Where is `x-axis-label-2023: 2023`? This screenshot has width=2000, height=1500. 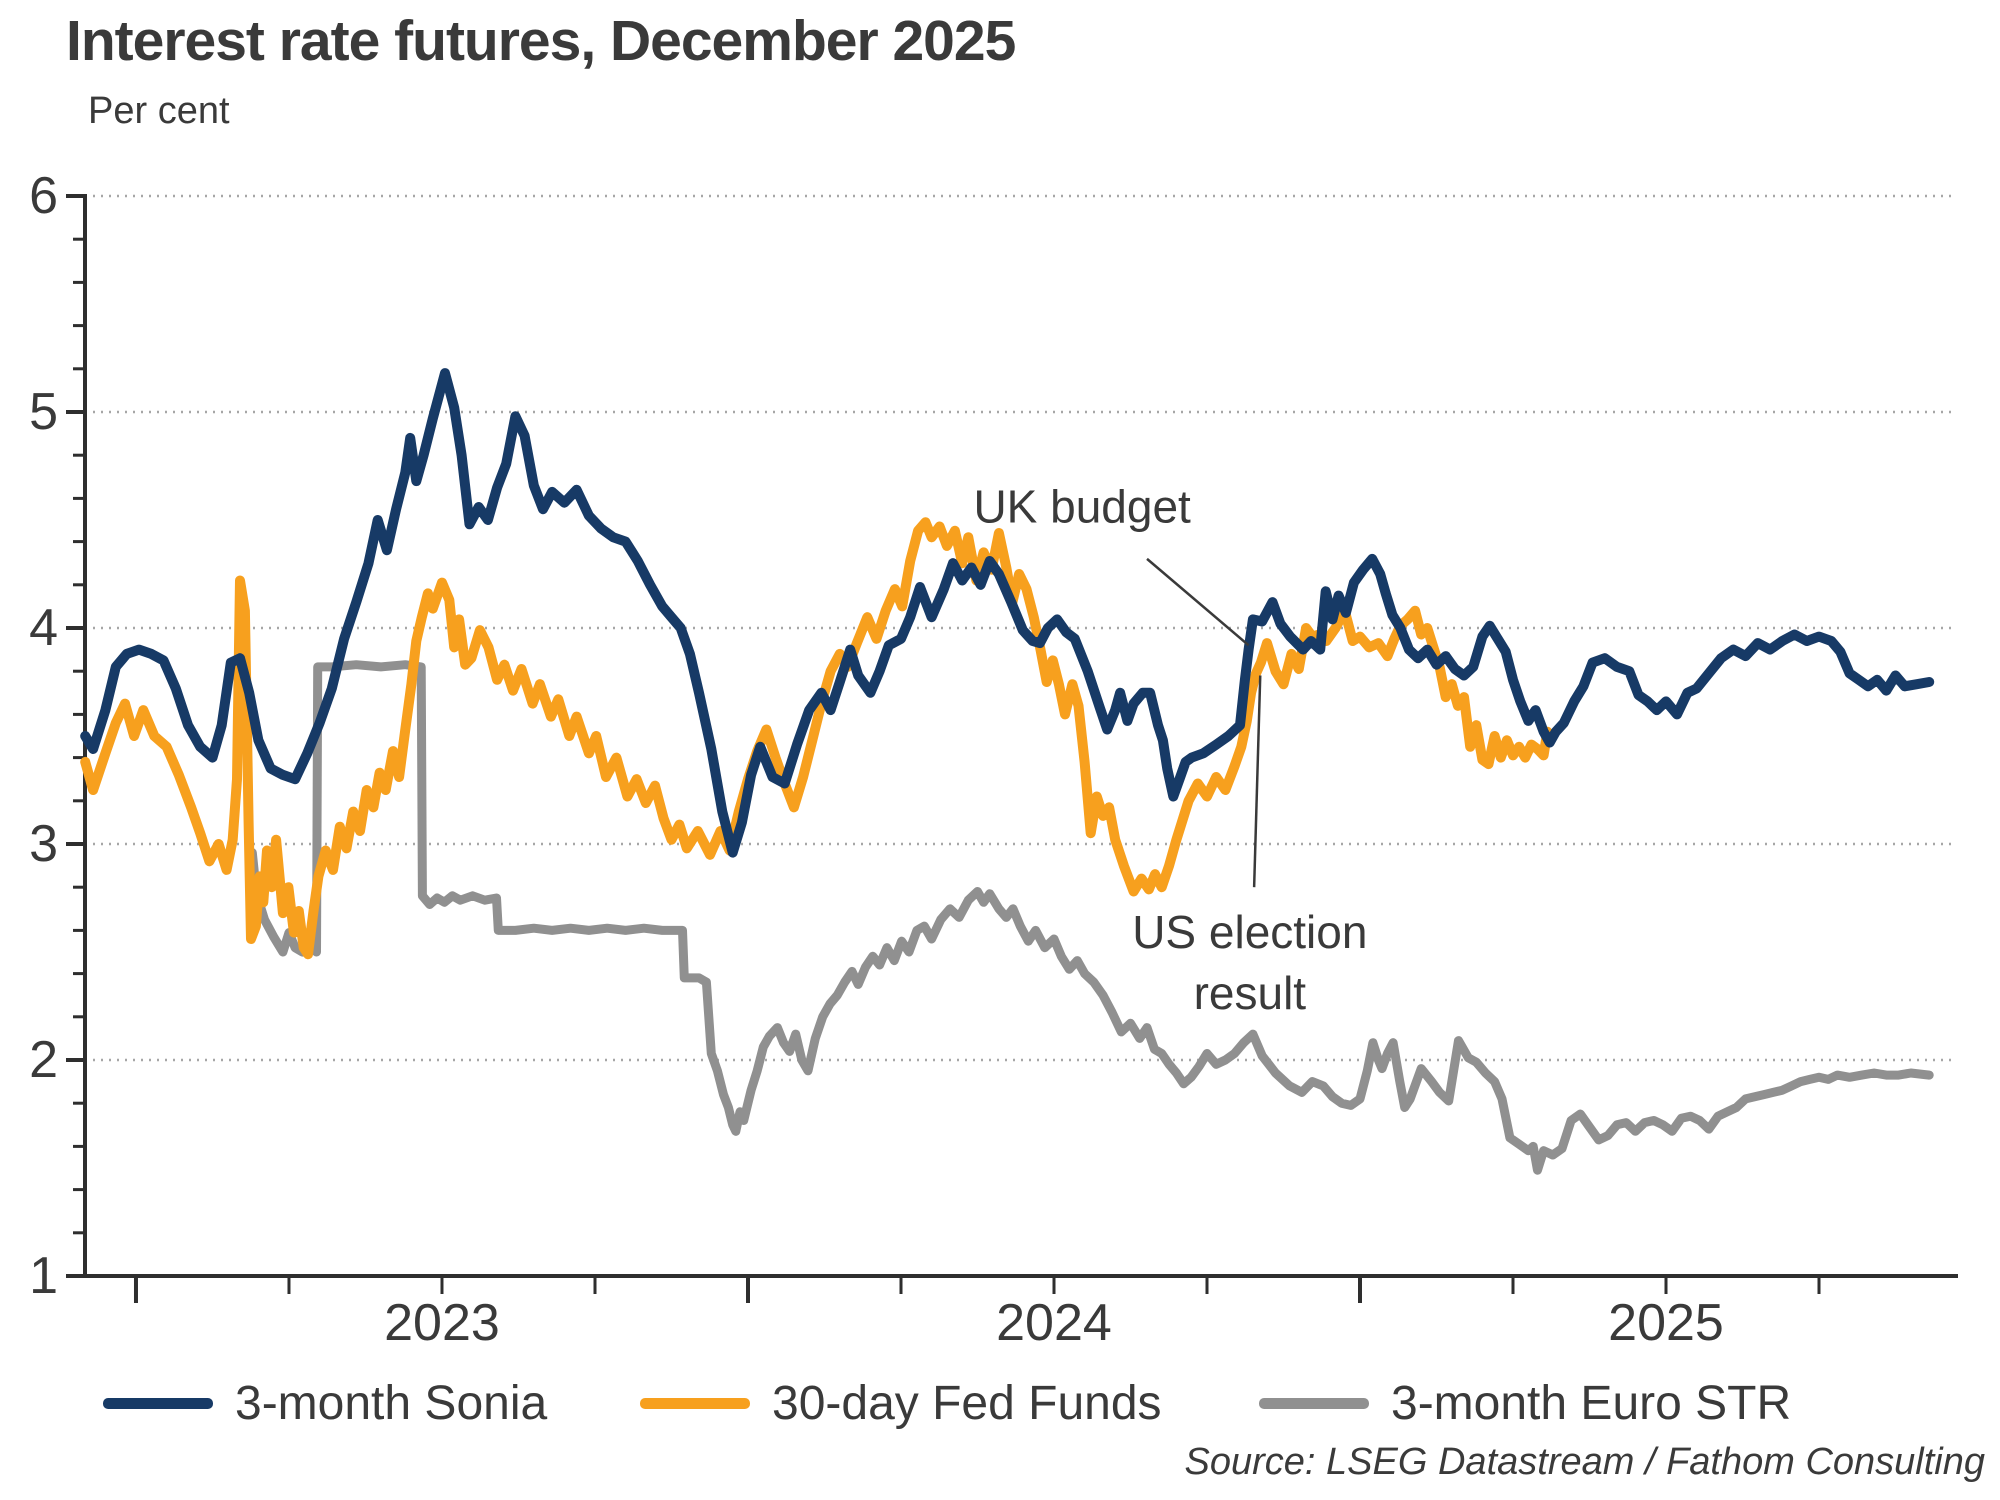
x-axis-label-2023: 2023 is located at coordinates (442, 1323).